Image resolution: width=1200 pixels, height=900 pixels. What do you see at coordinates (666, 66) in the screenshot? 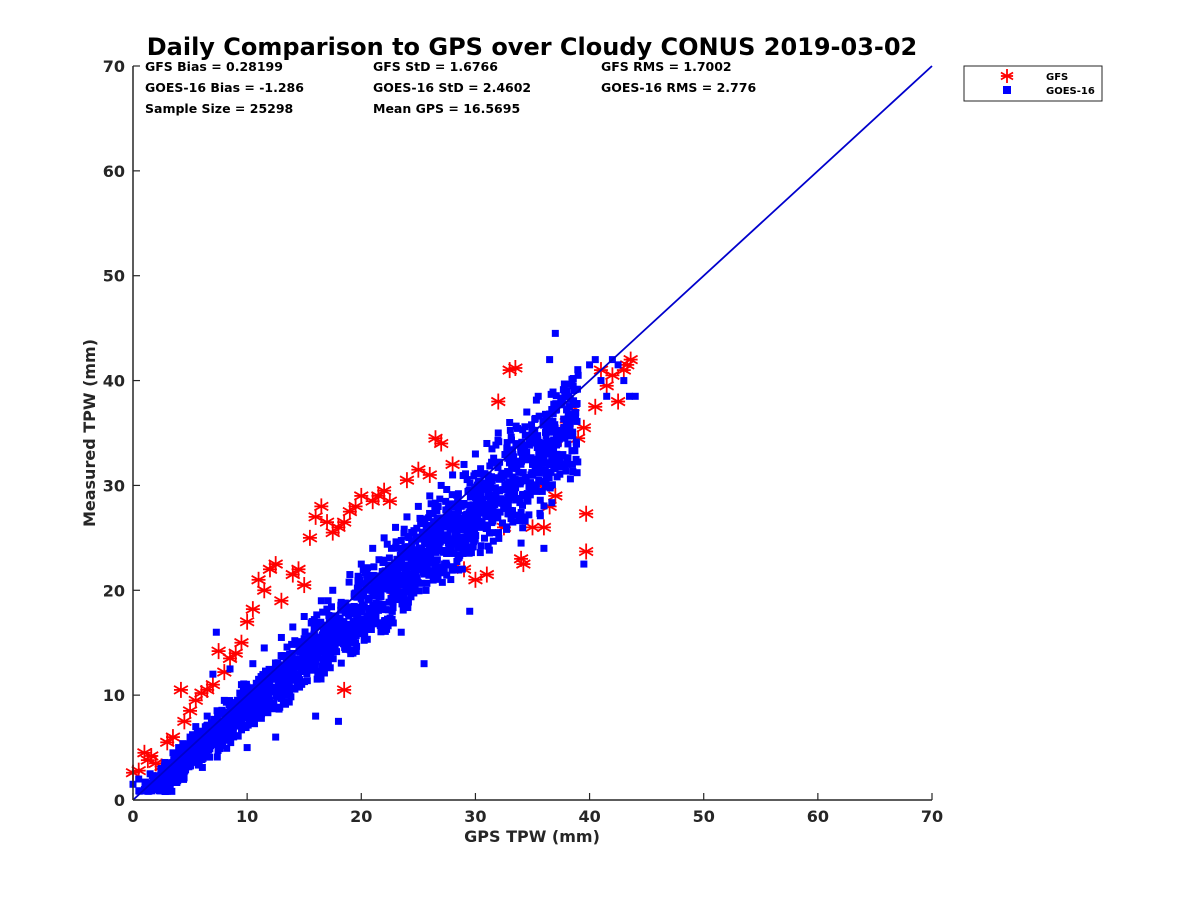
I see `stat-text: GFS RMS = 1.7002` at bounding box center [666, 66].